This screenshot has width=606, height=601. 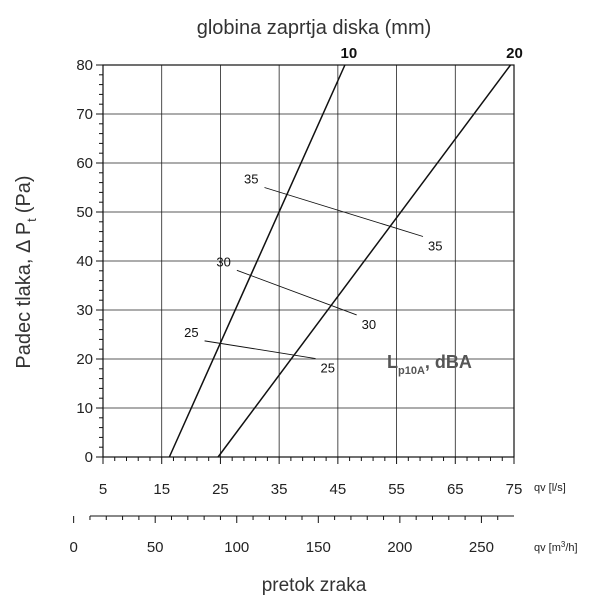 What do you see at coordinates (84, 359) in the screenshot?
I see `y-tick-label-20: 20` at bounding box center [84, 359].